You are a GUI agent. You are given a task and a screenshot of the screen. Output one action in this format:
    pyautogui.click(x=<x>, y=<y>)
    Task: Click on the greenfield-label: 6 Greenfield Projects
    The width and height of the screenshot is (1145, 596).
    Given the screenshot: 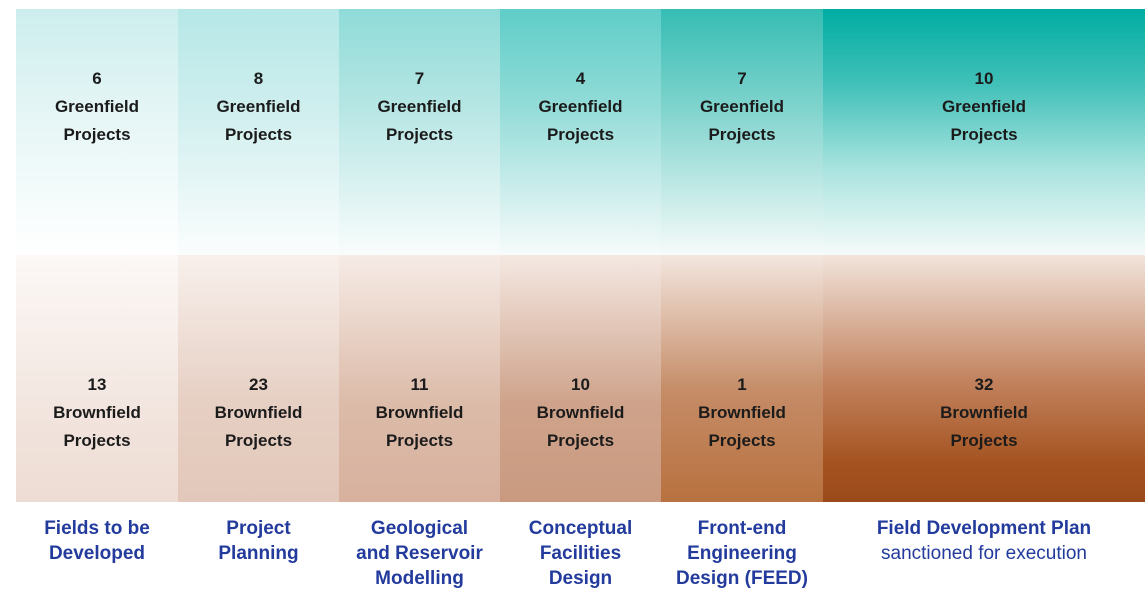 What is the action you would take?
    pyautogui.click(x=97, y=107)
    